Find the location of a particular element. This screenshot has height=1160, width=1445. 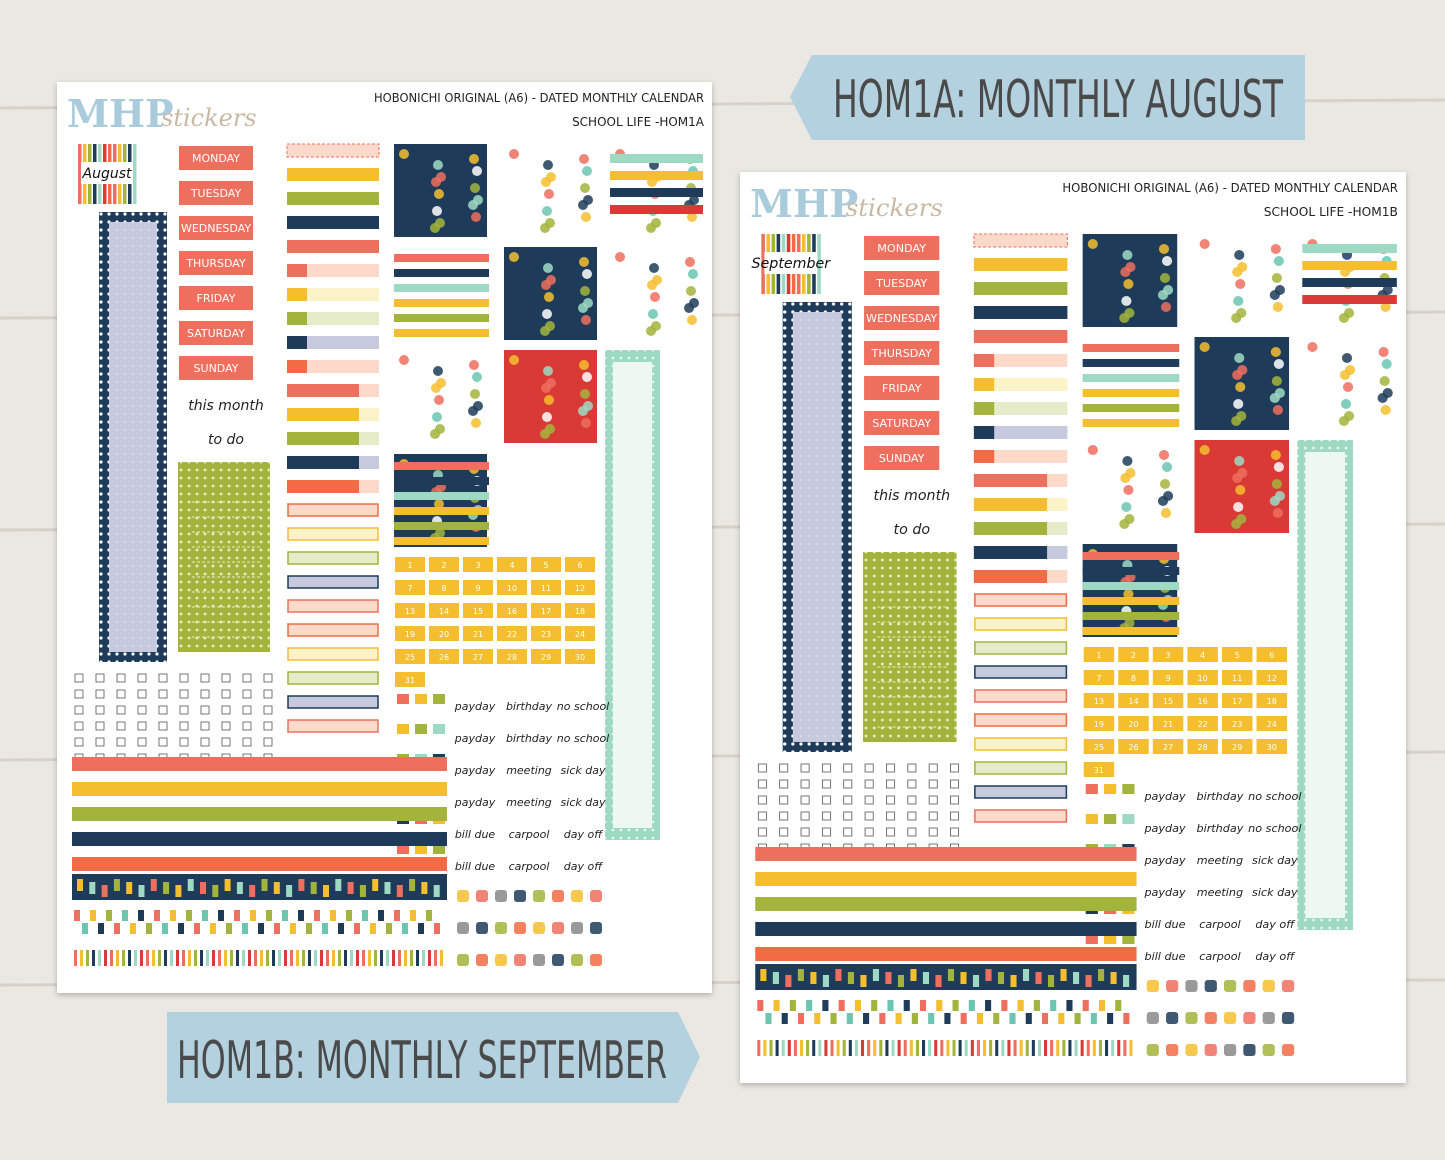

stripe-sticker-bar is located at coordinates (323, 390).